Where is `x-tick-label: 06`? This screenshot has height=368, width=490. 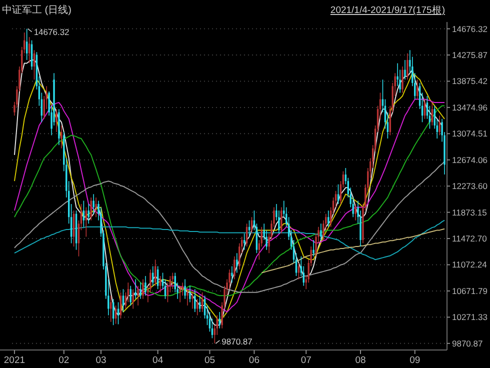
x-tick-label: 06 is located at coordinates (254, 360).